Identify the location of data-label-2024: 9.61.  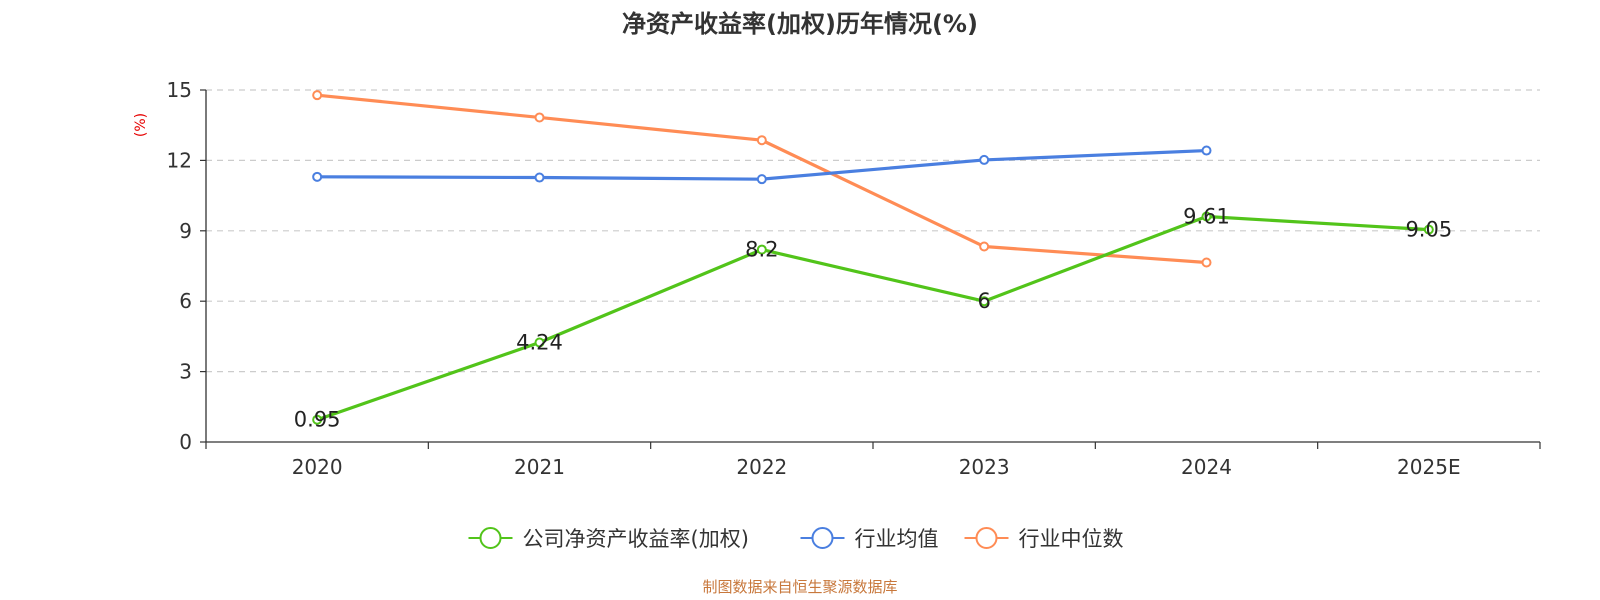
(1206, 216).